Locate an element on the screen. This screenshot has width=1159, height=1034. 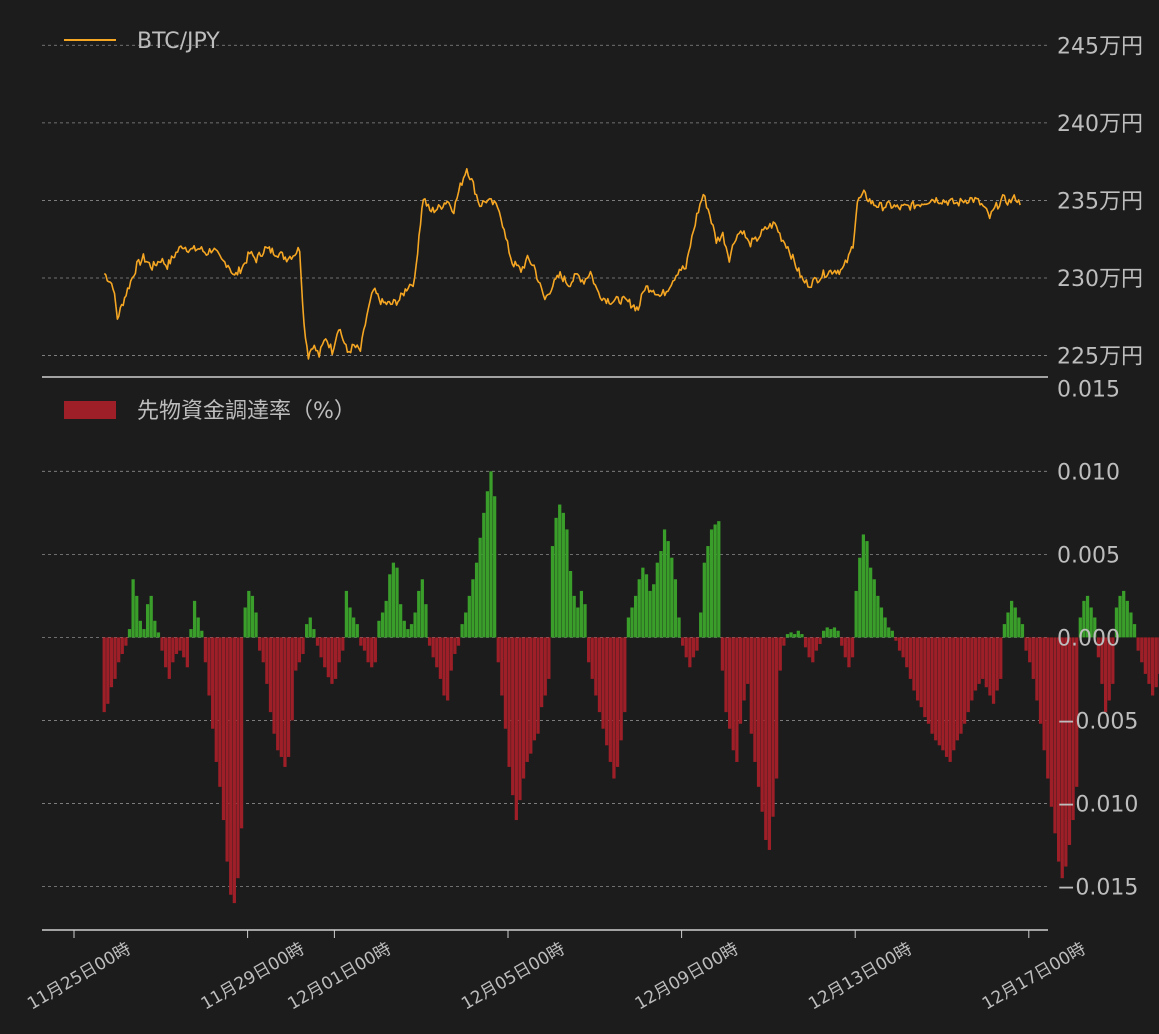
funding-legend-label: 先物資金調達率（%） is located at coordinates (246, 411).